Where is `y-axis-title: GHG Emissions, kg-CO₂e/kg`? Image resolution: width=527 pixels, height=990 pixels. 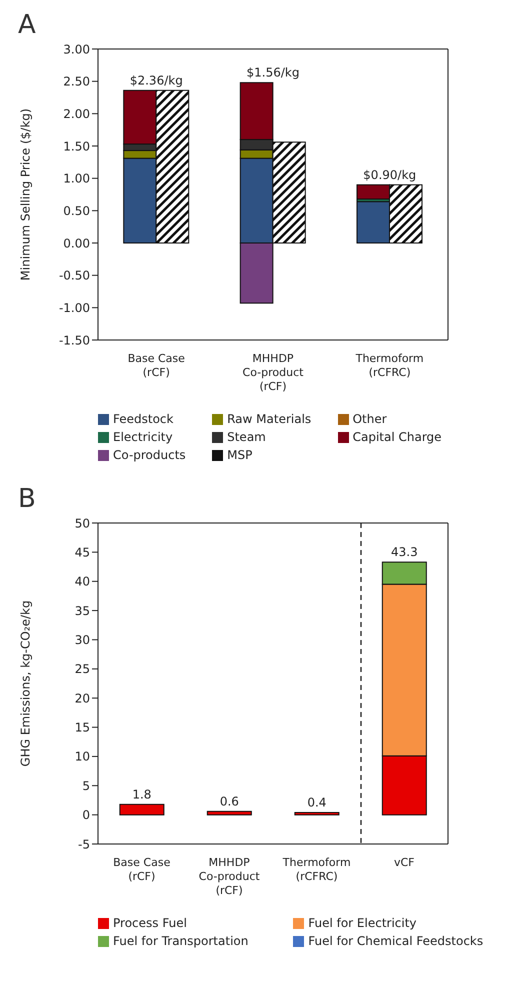 y-axis-title: GHG Emissions, kg-CO₂e/kg is located at coordinates (25, 683).